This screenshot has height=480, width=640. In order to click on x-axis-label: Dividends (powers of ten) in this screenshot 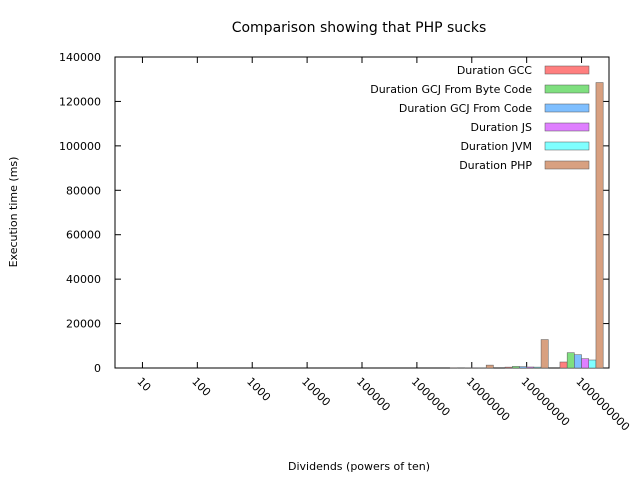, I will do `click(359, 466)`.